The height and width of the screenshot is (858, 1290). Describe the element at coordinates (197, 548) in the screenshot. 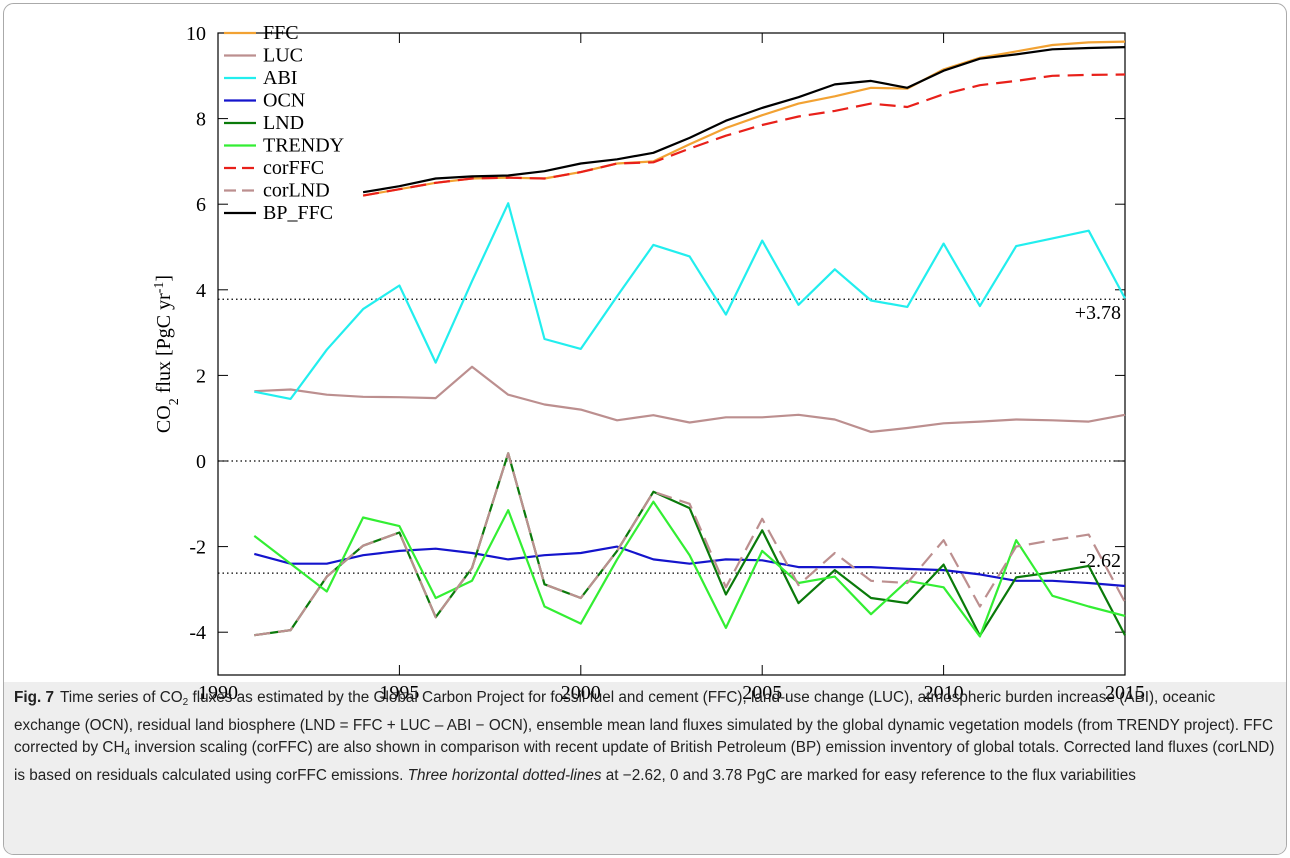

I see `y-tick-label: -2` at that location.